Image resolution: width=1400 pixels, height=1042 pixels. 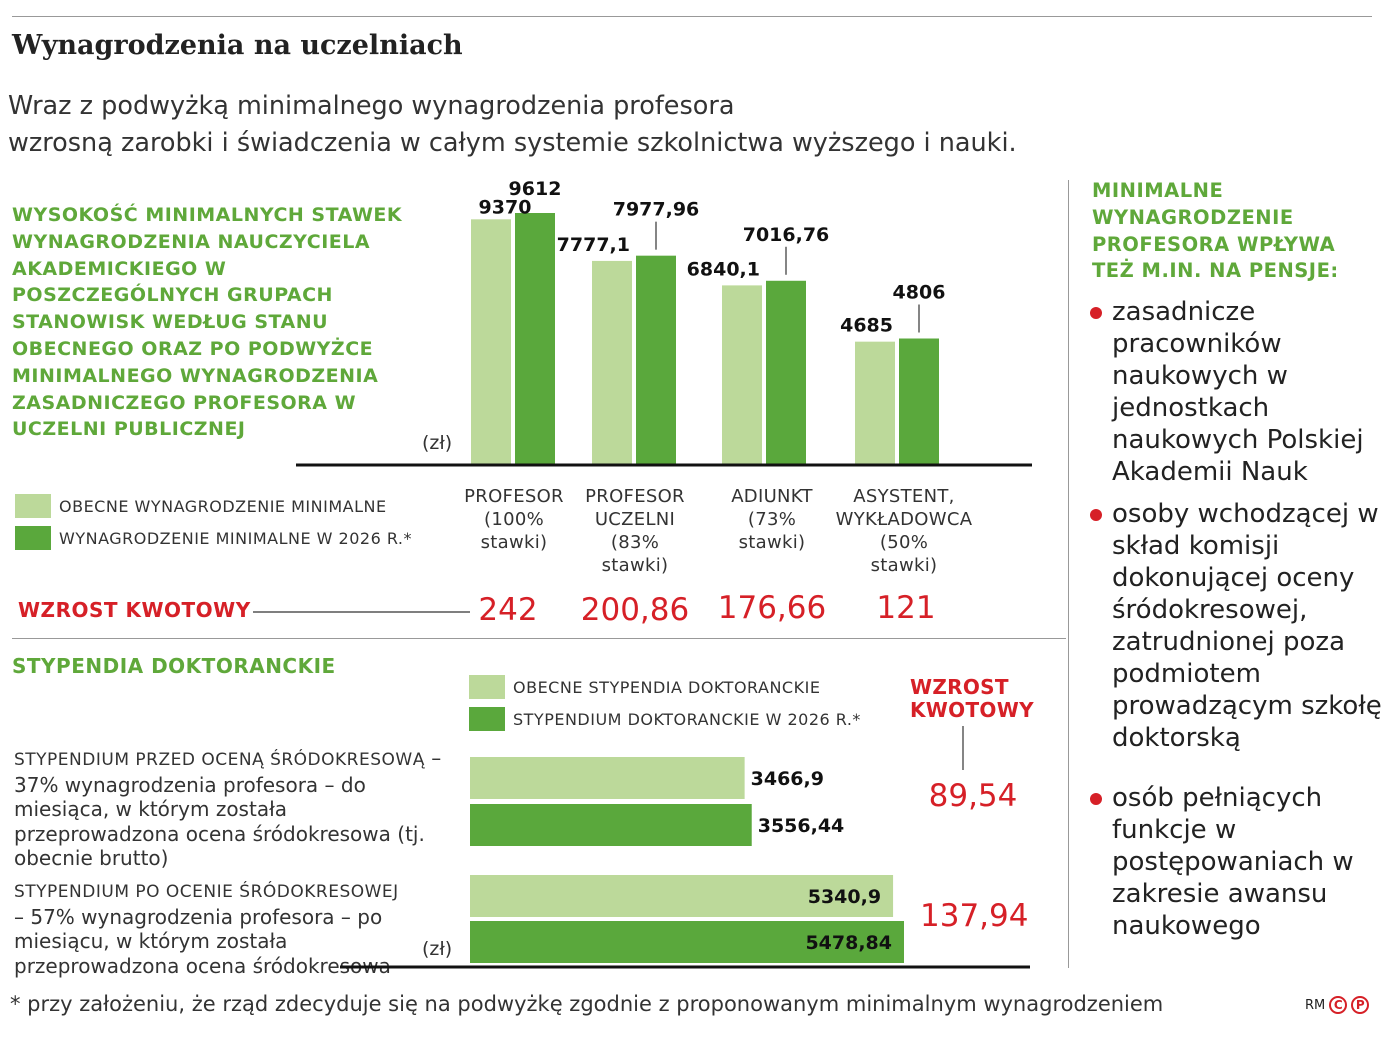 What do you see at coordinates (593, 245) in the screenshot?
I see `salary-label-current-1: 7777,1` at bounding box center [593, 245].